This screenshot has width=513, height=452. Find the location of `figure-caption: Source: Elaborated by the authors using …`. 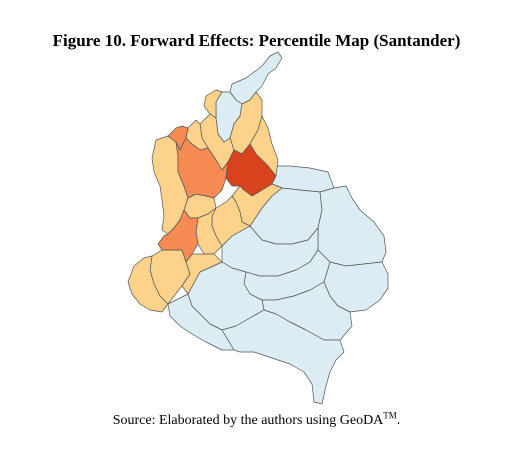

figure-caption: Source: Elaborated by the authors using … is located at coordinates (256, 420).